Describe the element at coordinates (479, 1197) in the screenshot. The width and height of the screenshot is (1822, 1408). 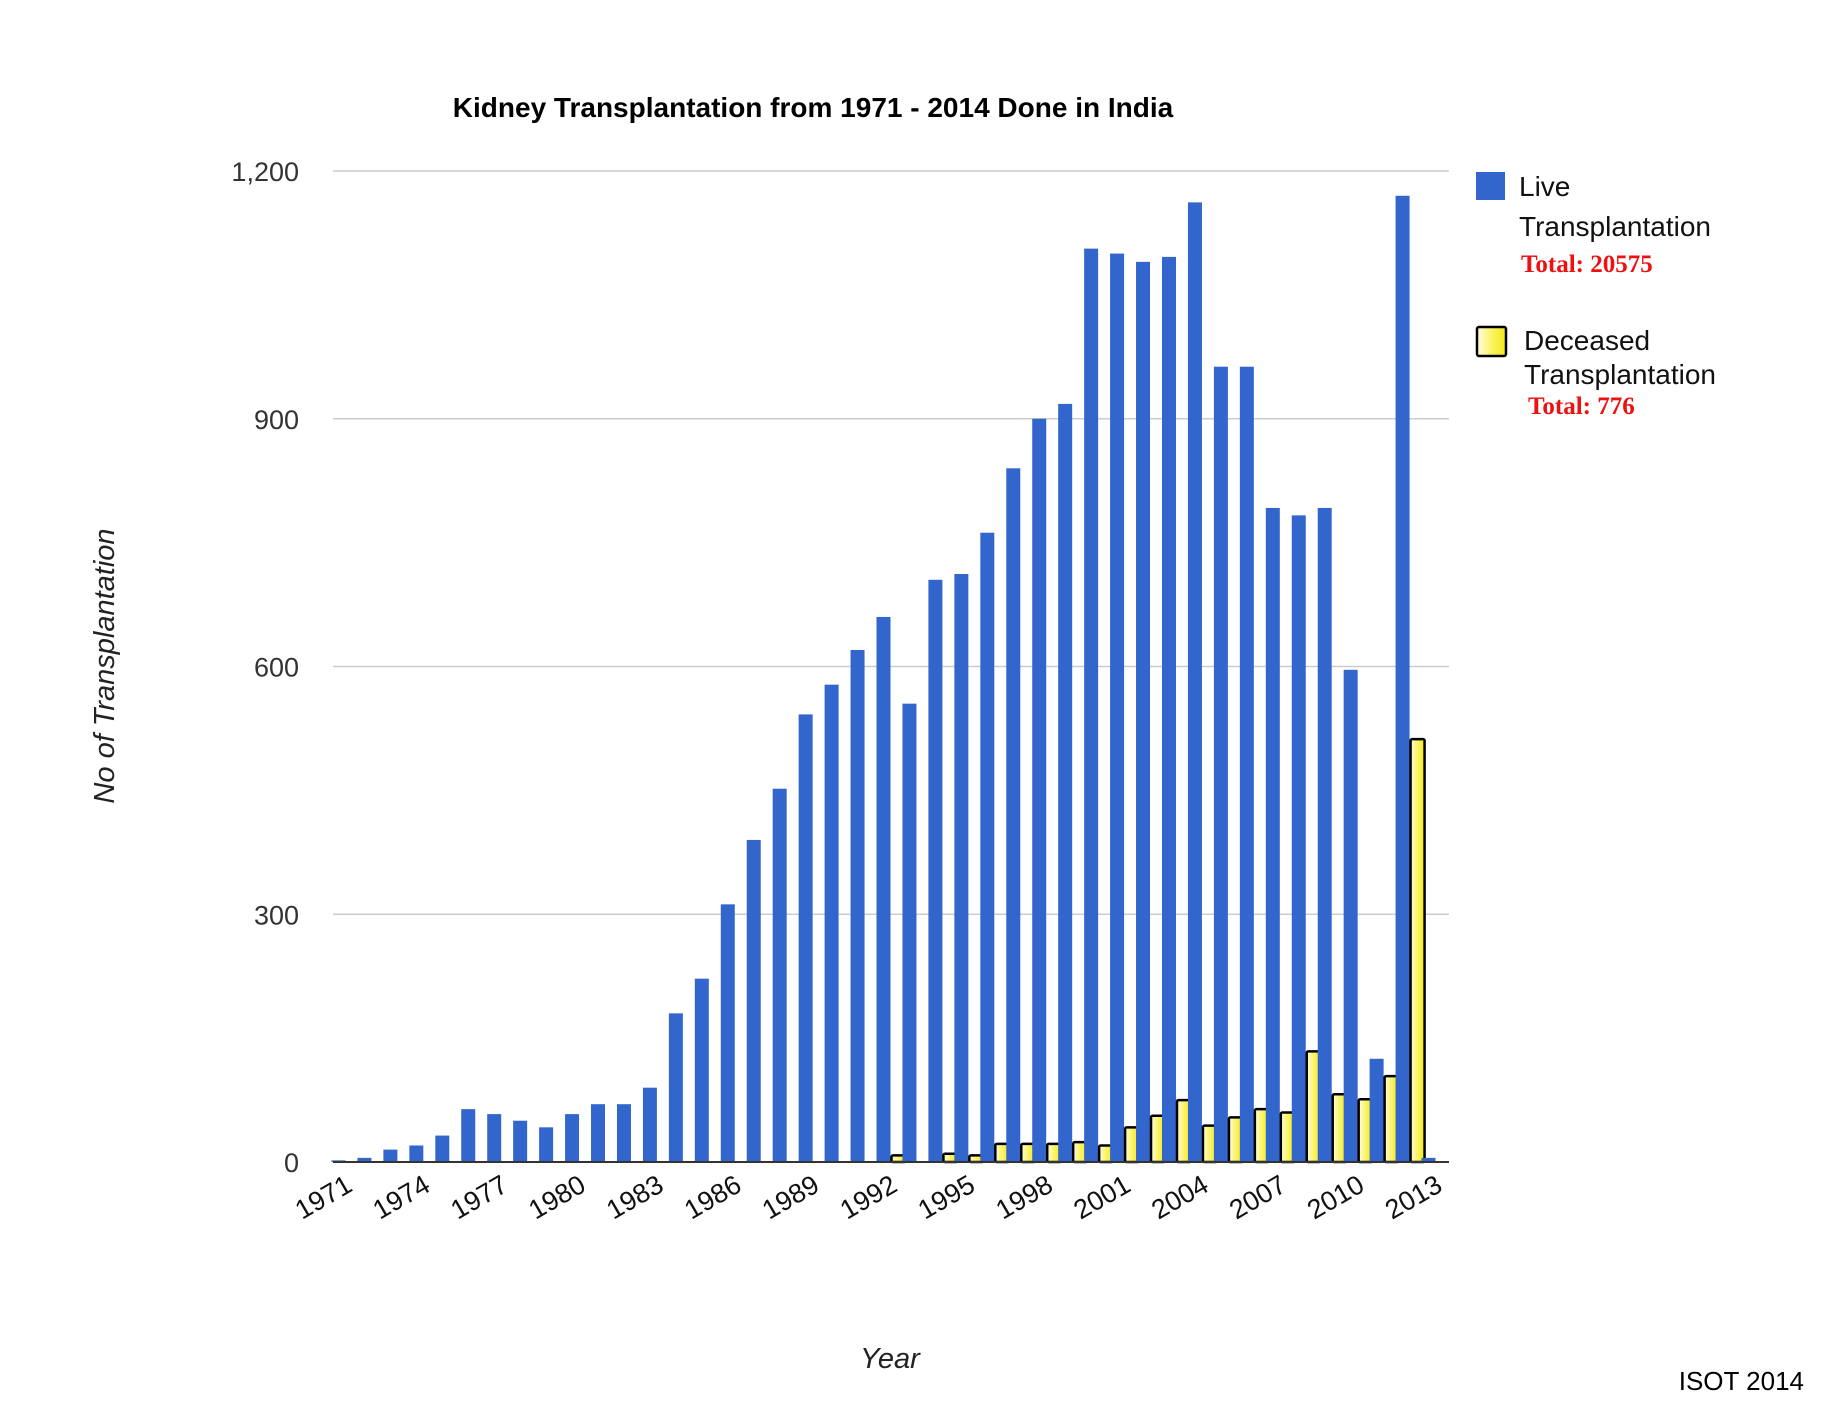
I see `x-tick-label: 1977` at that location.